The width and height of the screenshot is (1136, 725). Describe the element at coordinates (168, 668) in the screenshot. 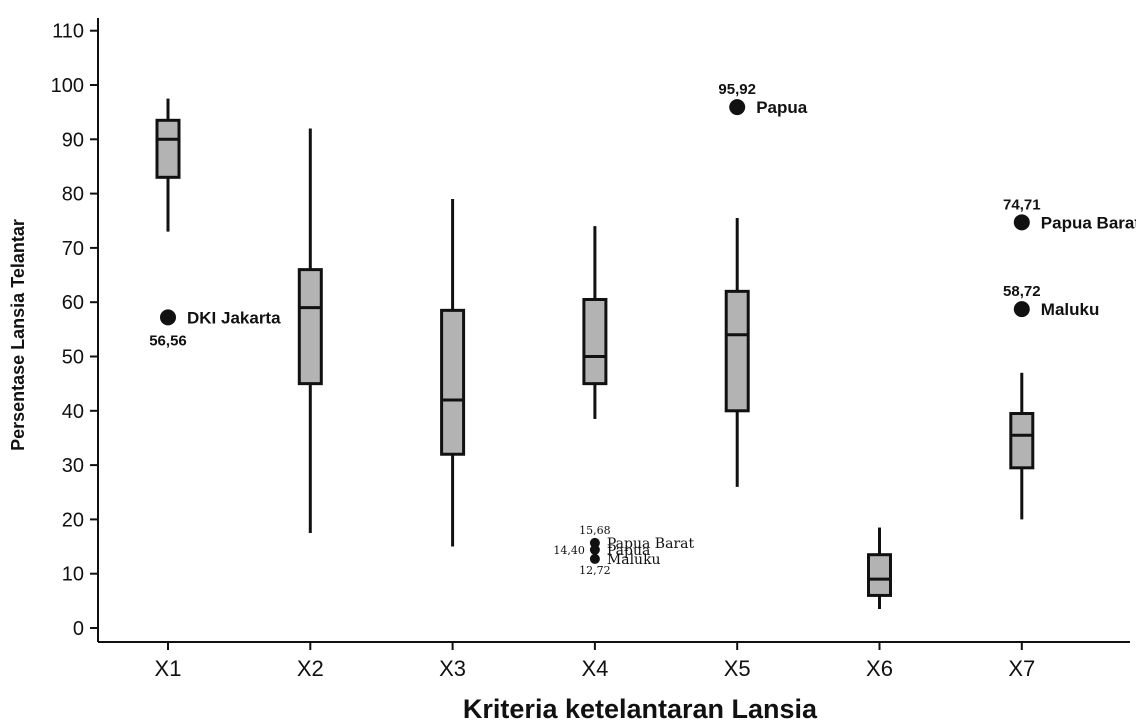

I see `x-tick-label: X1` at that location.